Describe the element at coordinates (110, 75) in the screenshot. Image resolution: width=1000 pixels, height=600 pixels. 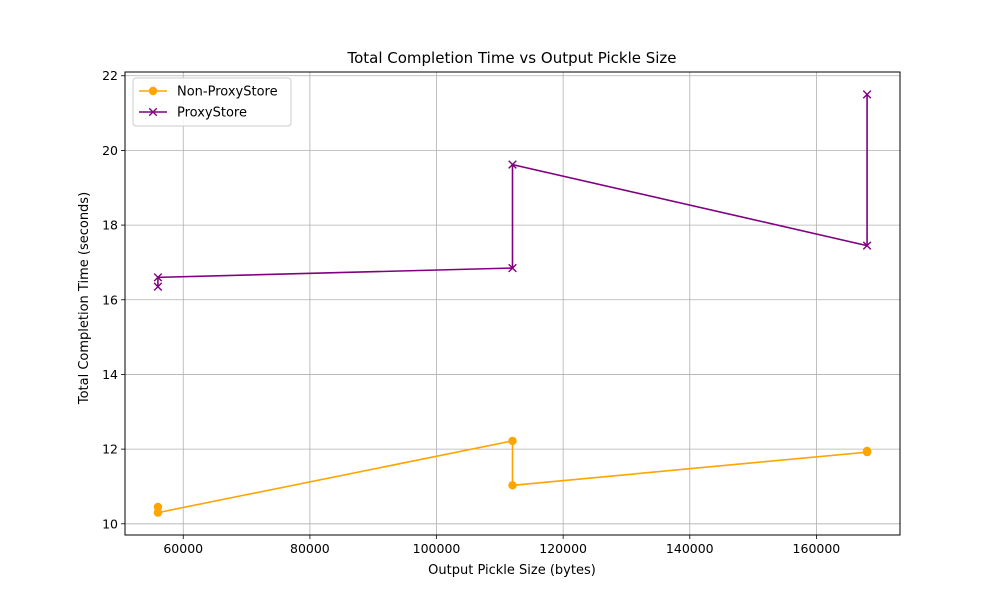
I see `y-tick-label: 22` at that location.